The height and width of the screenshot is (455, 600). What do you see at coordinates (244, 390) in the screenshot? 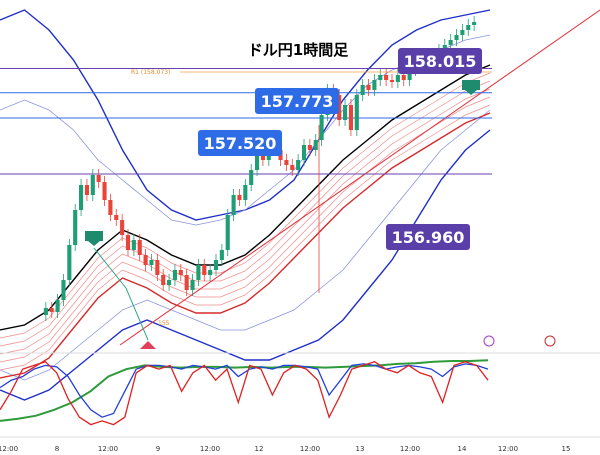
I see `osc-blue` at bounding box center [244, 390].